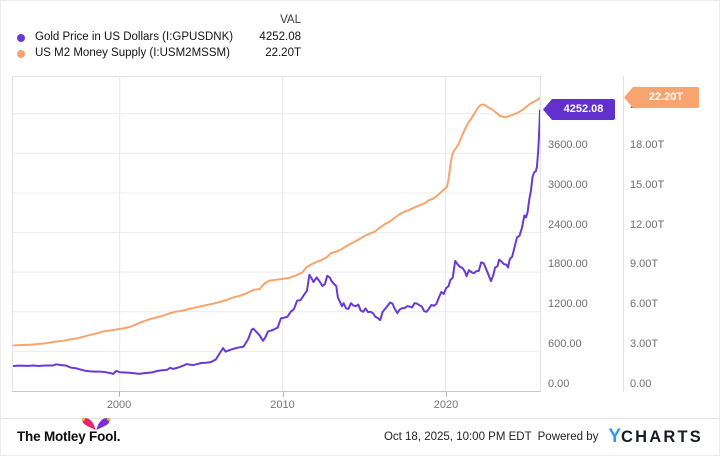 Image resolution: width=720 pixels, height=456 pixels. I want to click on ycharts-y: Y, so click(615, 436).